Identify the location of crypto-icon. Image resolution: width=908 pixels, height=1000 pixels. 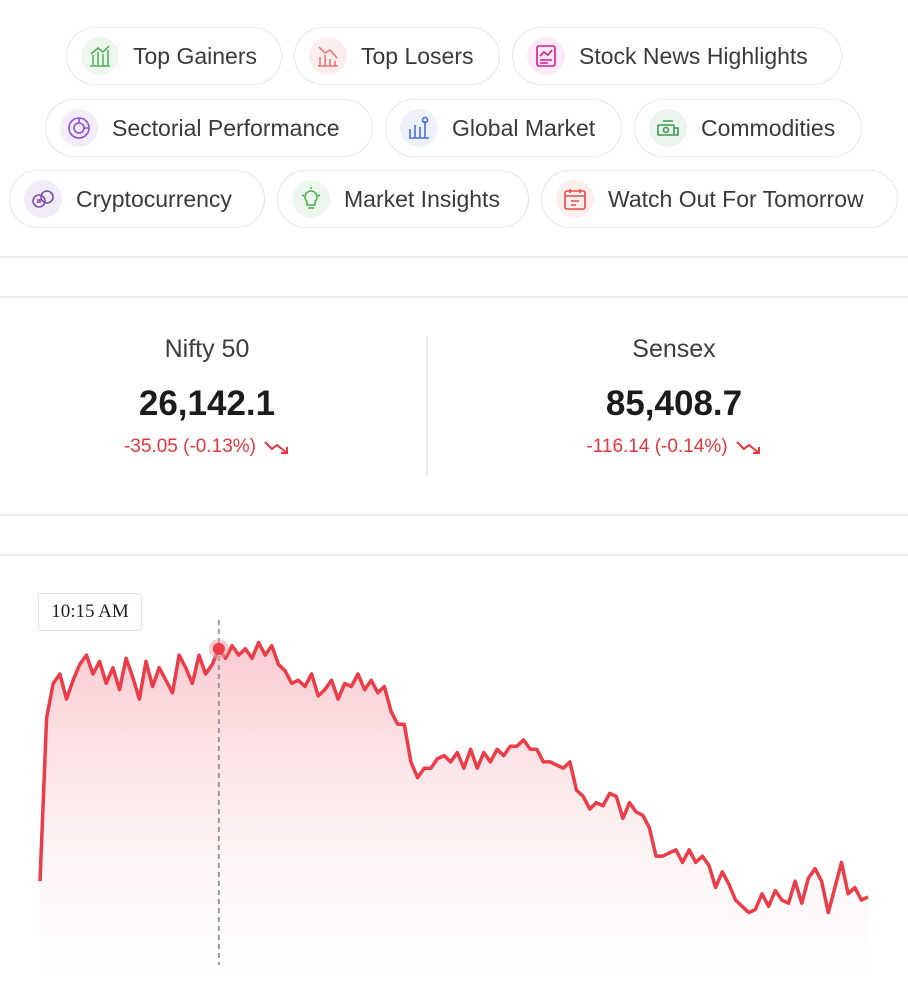
(43, 199).